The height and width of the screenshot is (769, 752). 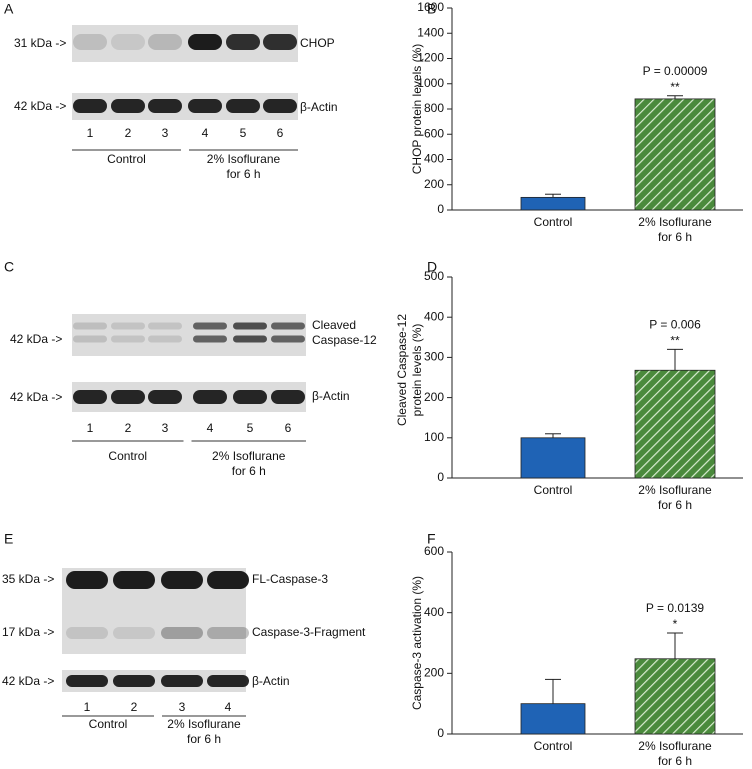 I want to click on y-axis-label: Cleaved Caspase-12protein levels (%), so click(x=409, y=370).